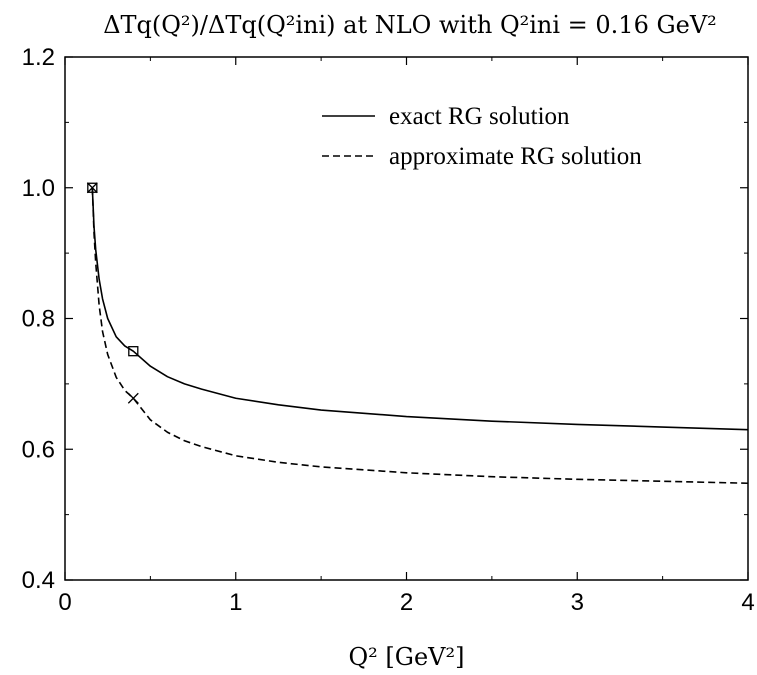  I want to click on x-tick-label: 2, so click(406, 602).